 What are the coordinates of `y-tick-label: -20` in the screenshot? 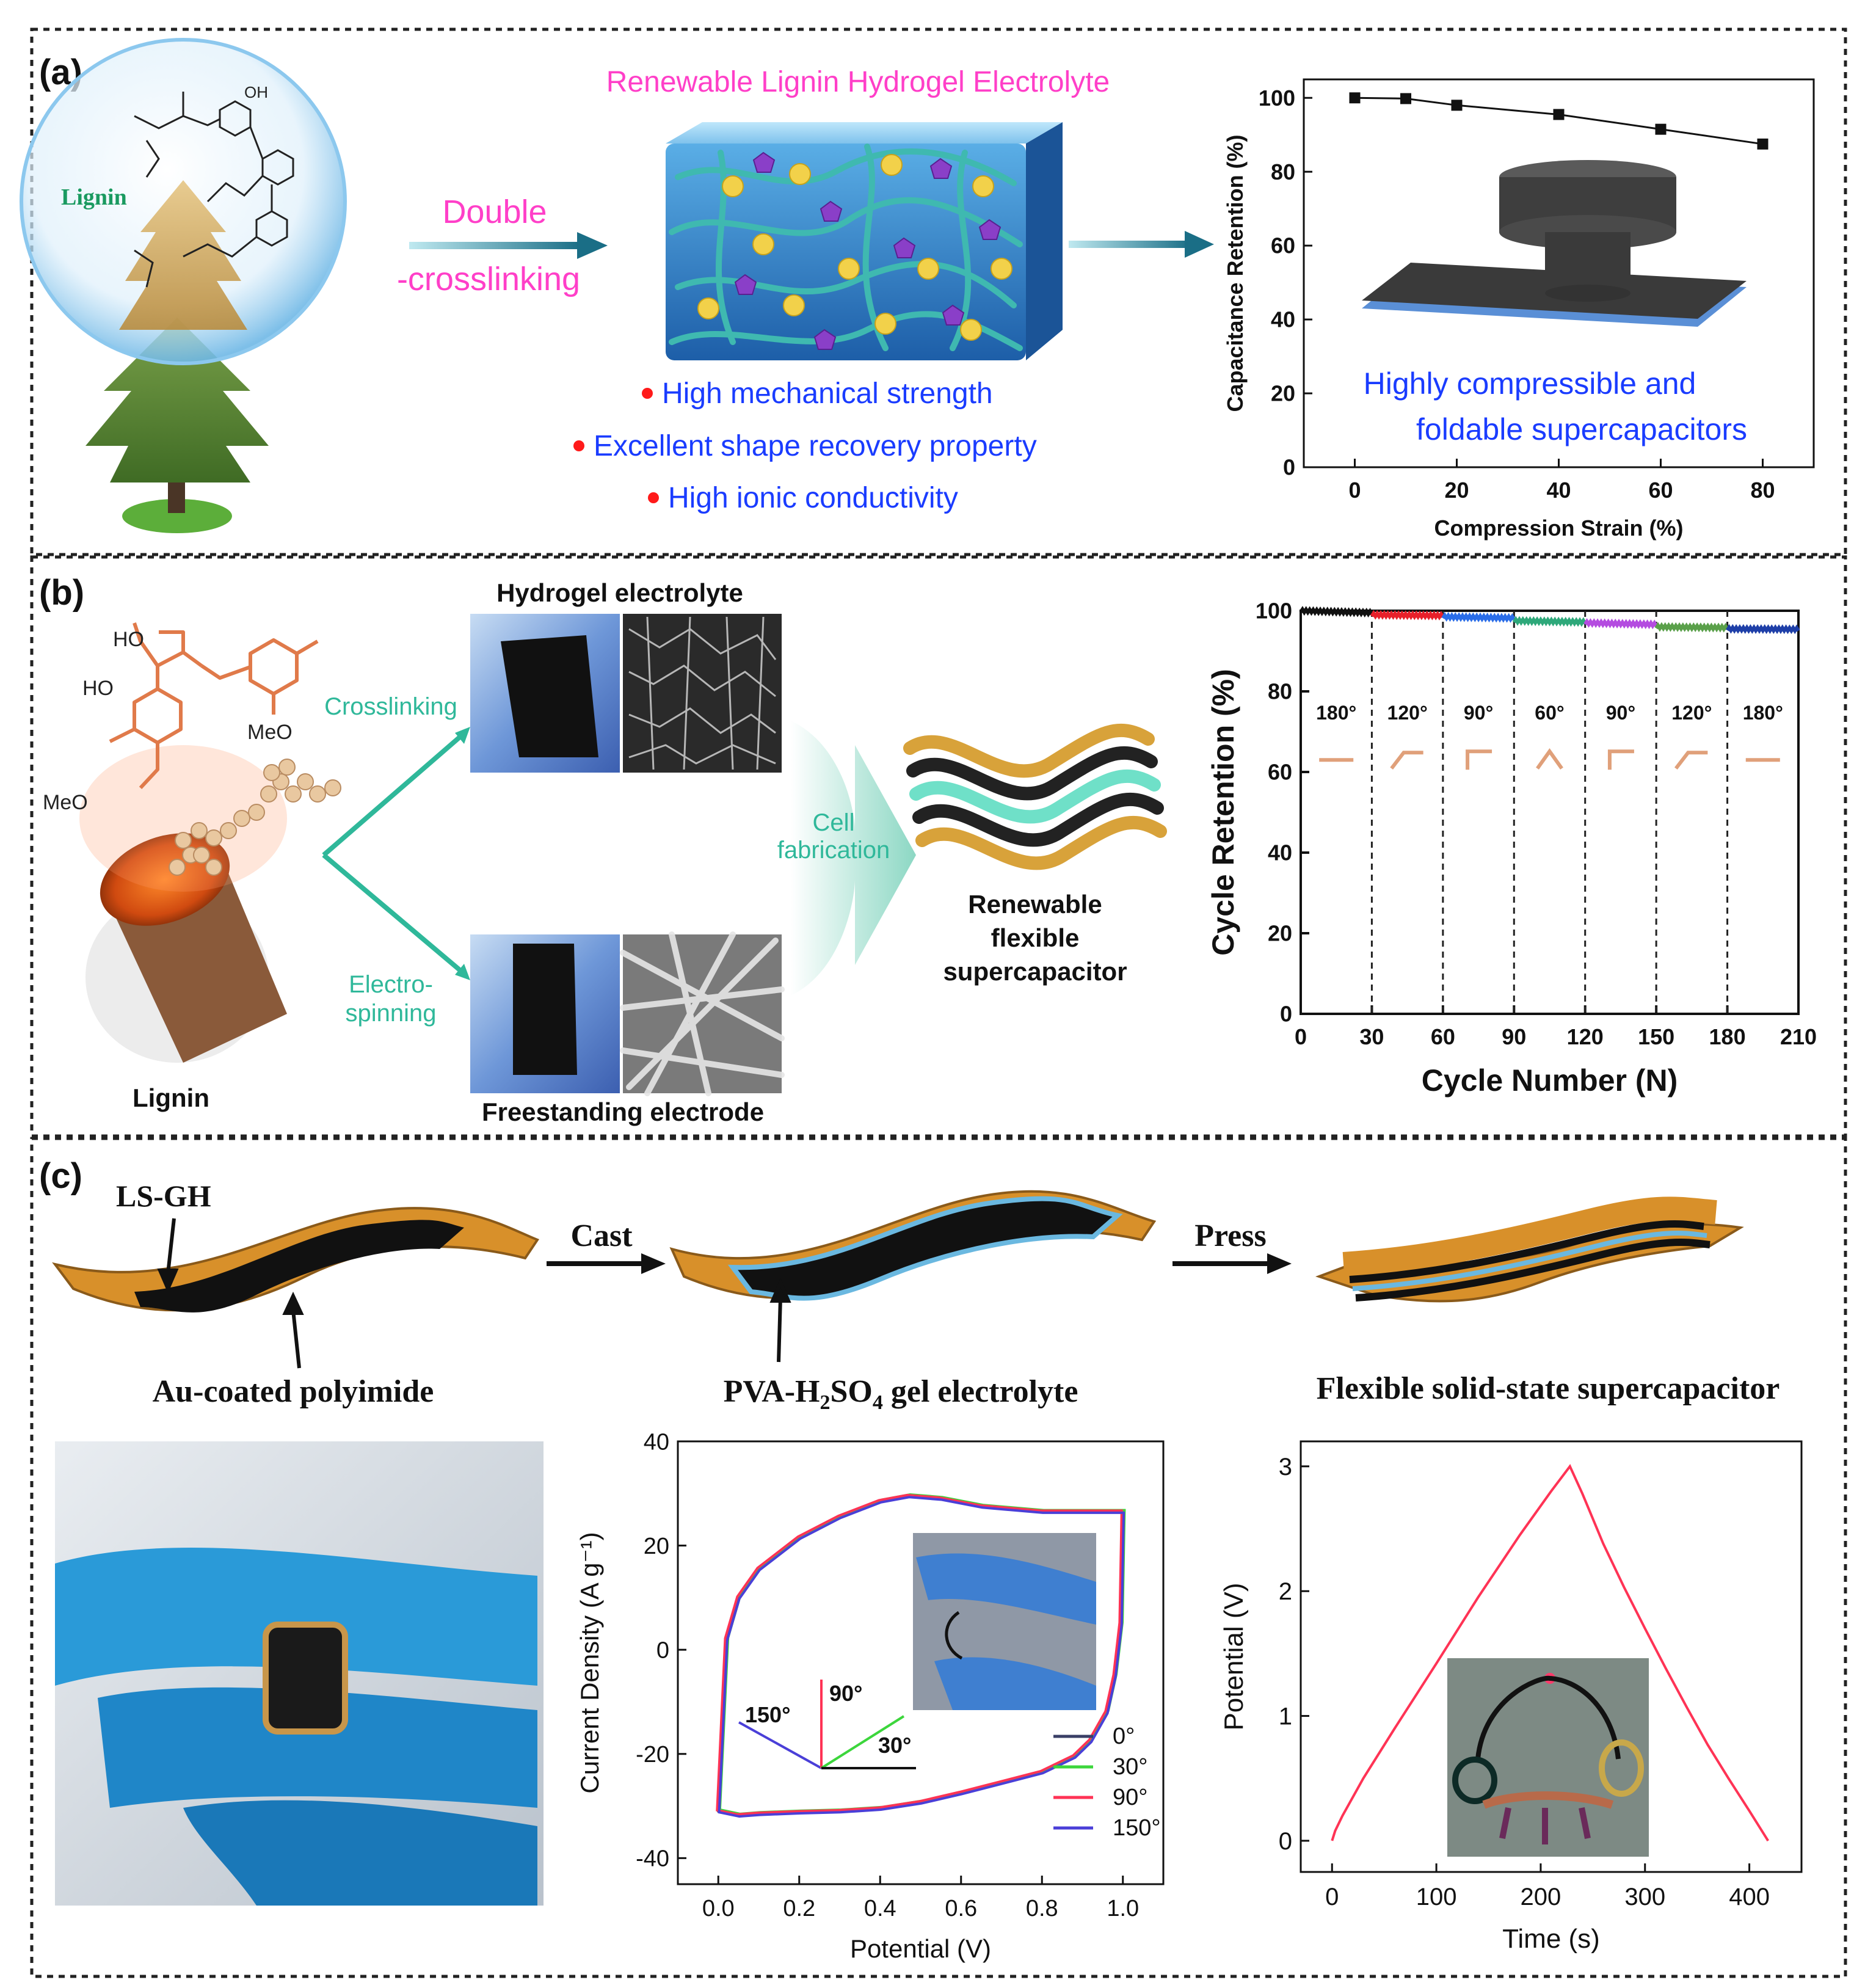 It's located at (652, 1755).